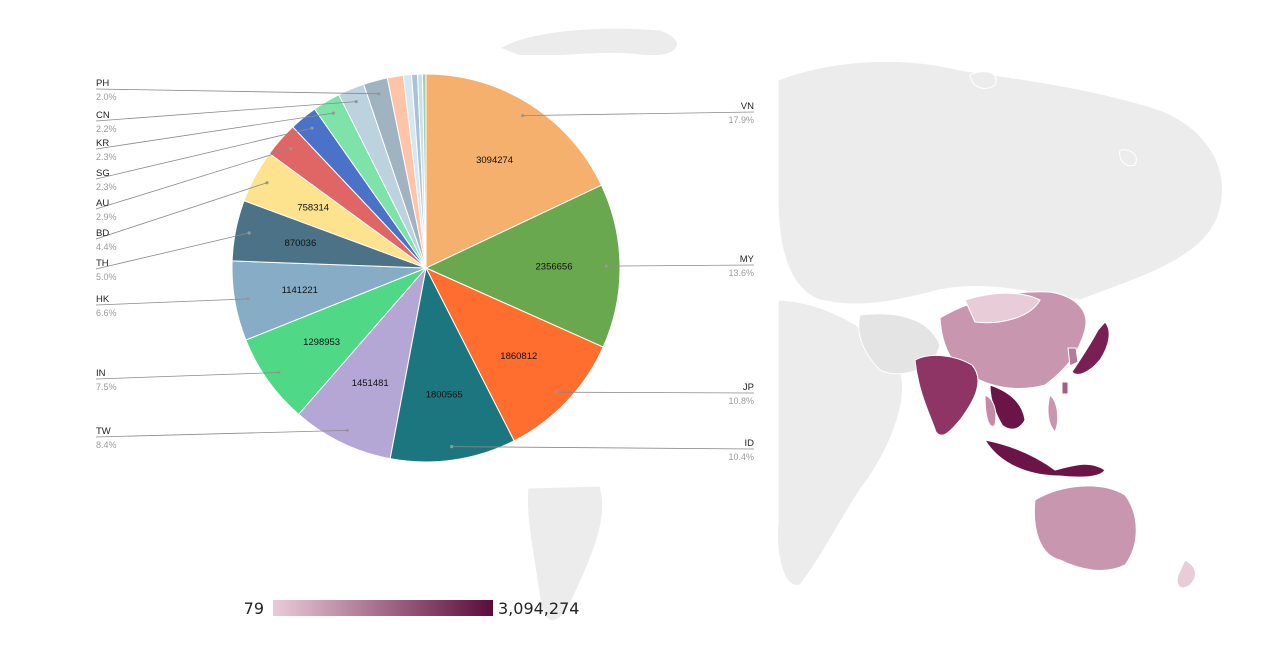  What do you see at coordinates (102, 233) in the screenshot?
I see `callout-label: BD` at bounding box center [102, 233].